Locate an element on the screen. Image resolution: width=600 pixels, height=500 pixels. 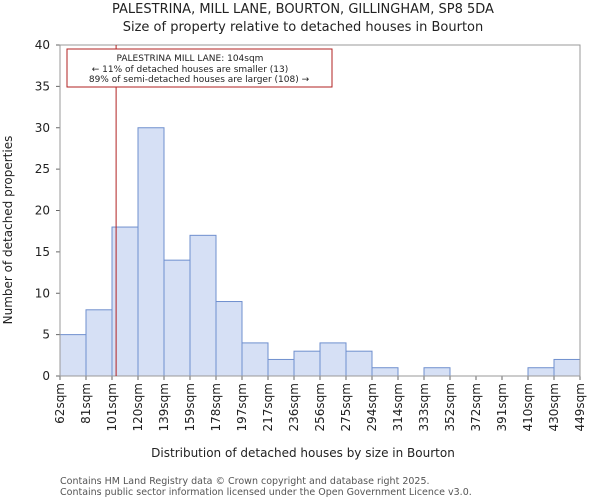
x-tick-label: 139sqm is located at coordinates (164, 407).